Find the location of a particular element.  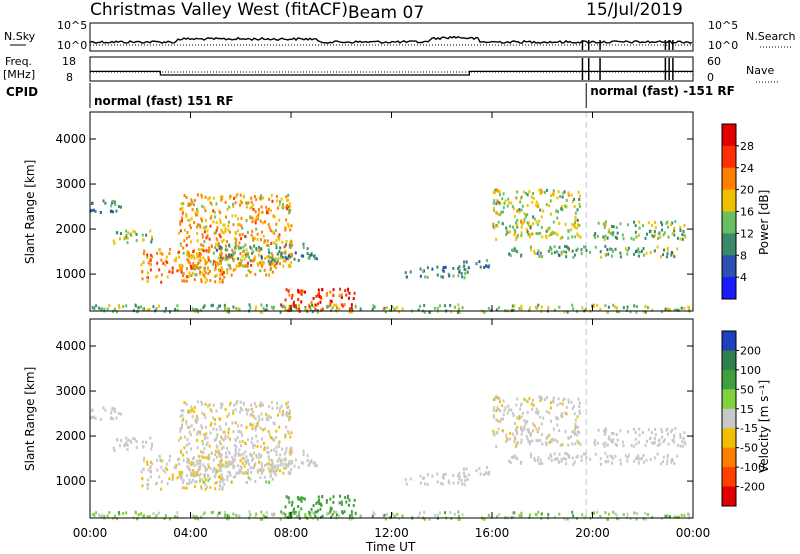

velocity-y-tick-label-3: 4000 is located at coordinates (70, 346).